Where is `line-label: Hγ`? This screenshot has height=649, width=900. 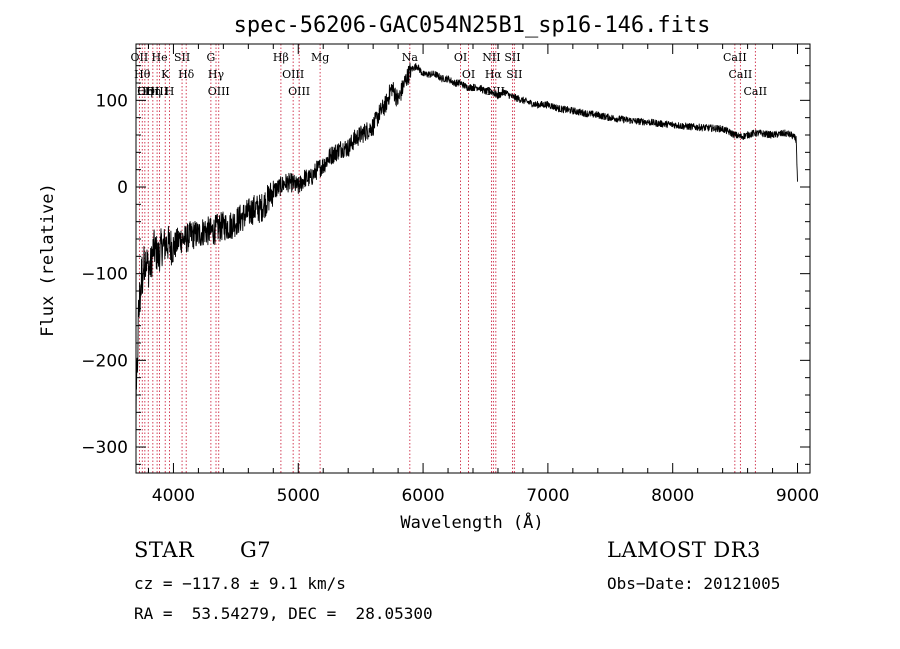 line-label: Hγ is located at coordinates (216, 74).